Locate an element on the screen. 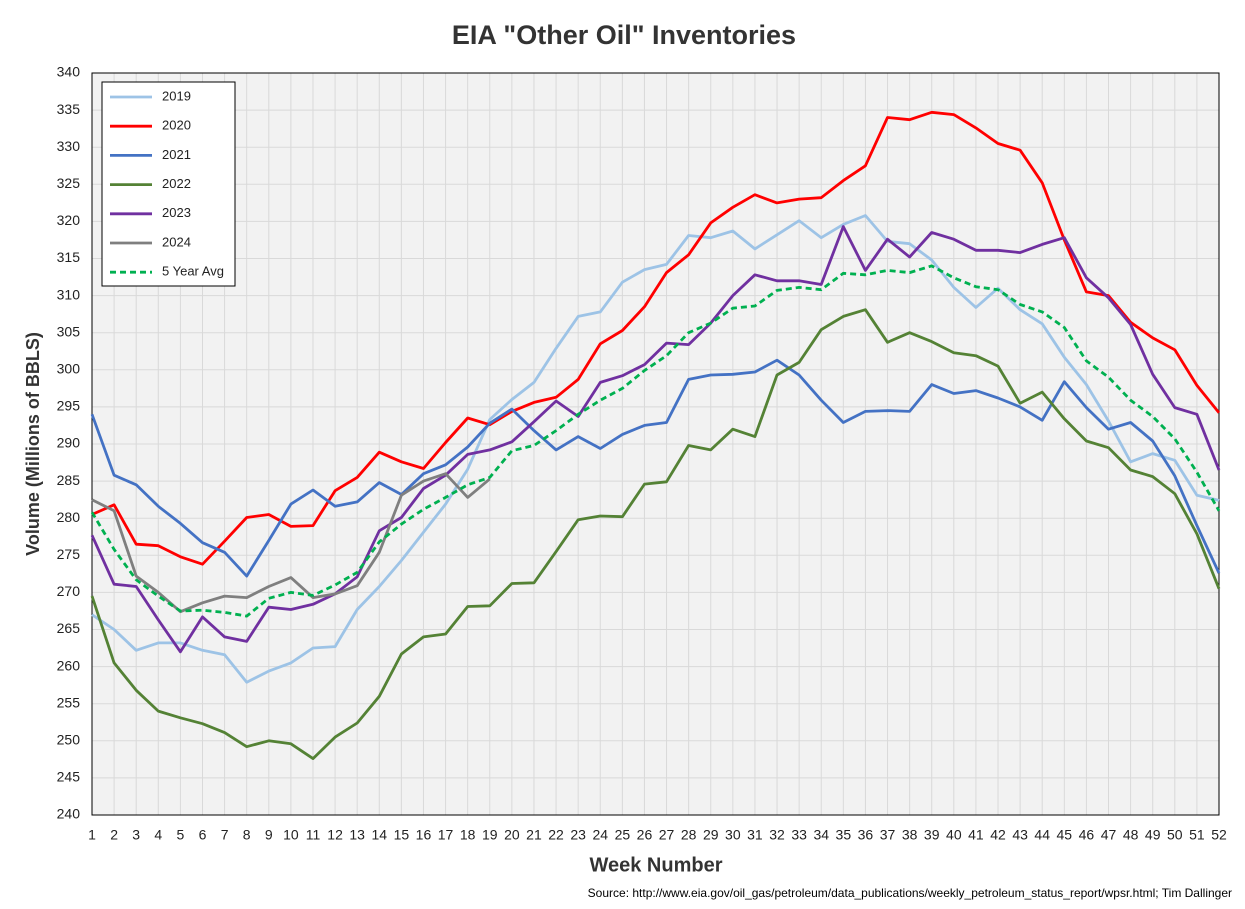 The width and height of the screenshot is (1245, 909). legend-label: 2022 is located at coordinates (176, 183).